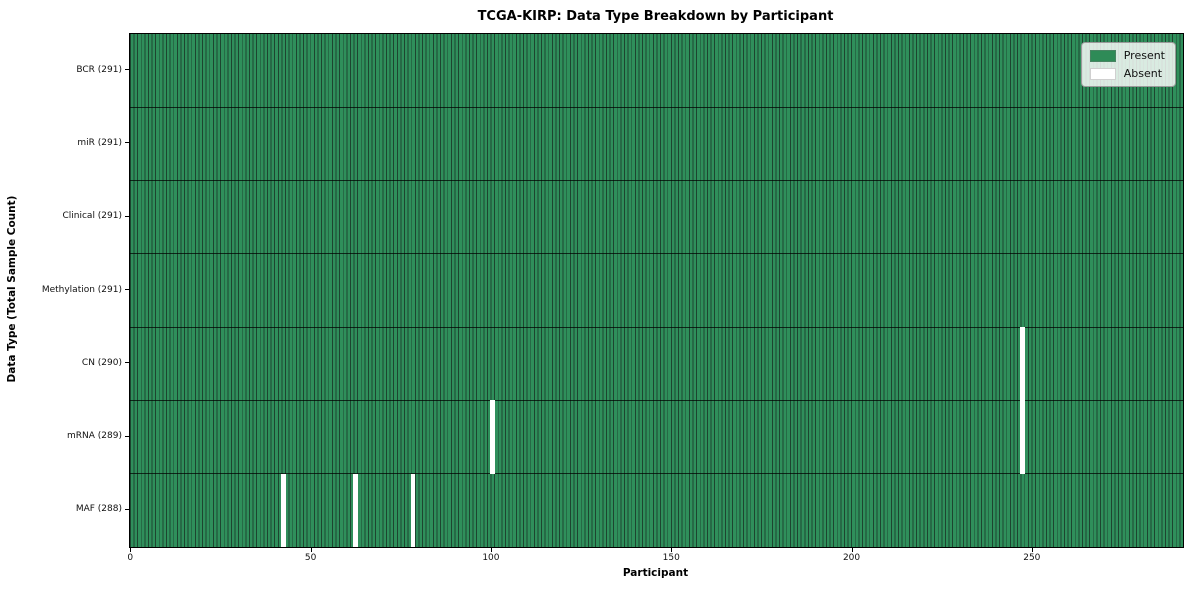 This screenshot has width=1200, height=600. What do you see at coordinates (491, 558) in the screenshot?
I see `xtick-label-100: 100` at bounding box center [491, 558].